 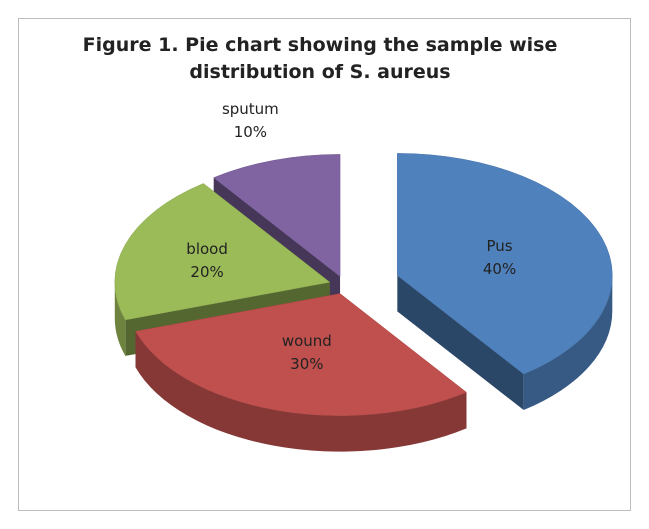 I want to click on slice-label: blood, so click(x=207, y=249).